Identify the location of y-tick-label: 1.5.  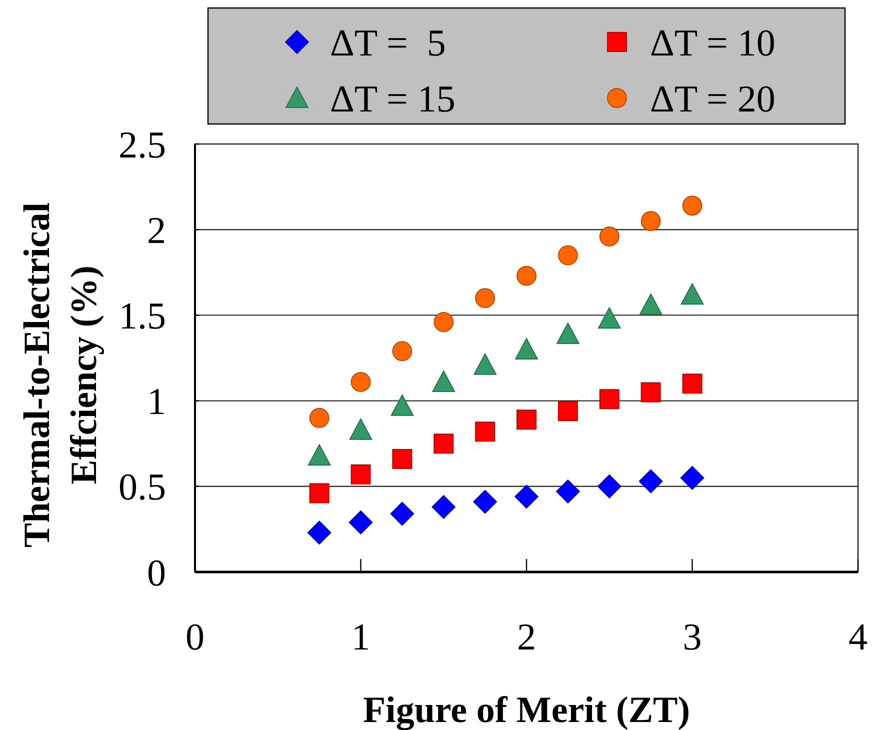
(142, 317).